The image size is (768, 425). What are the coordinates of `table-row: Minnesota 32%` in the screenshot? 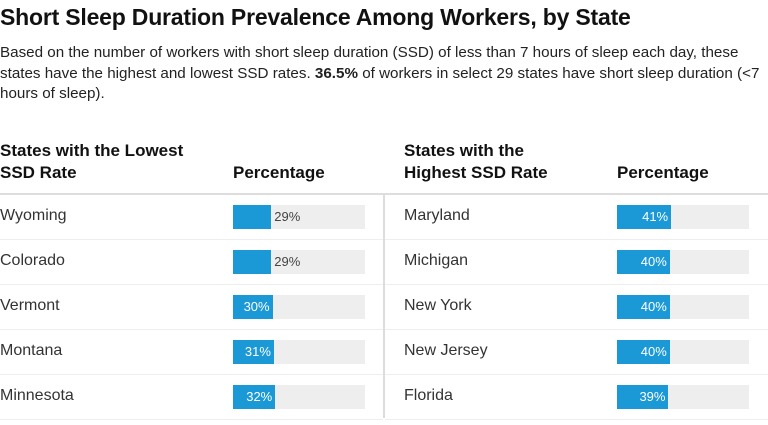 It's located at (191, 397).